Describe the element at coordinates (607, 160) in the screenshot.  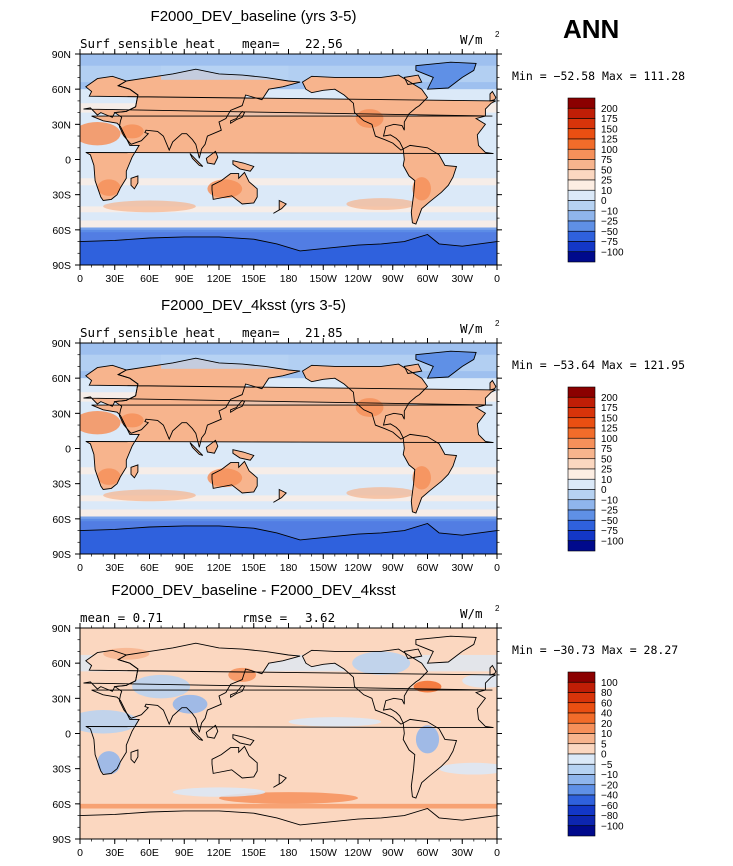
I see `colorbar-label: 75` at that location.